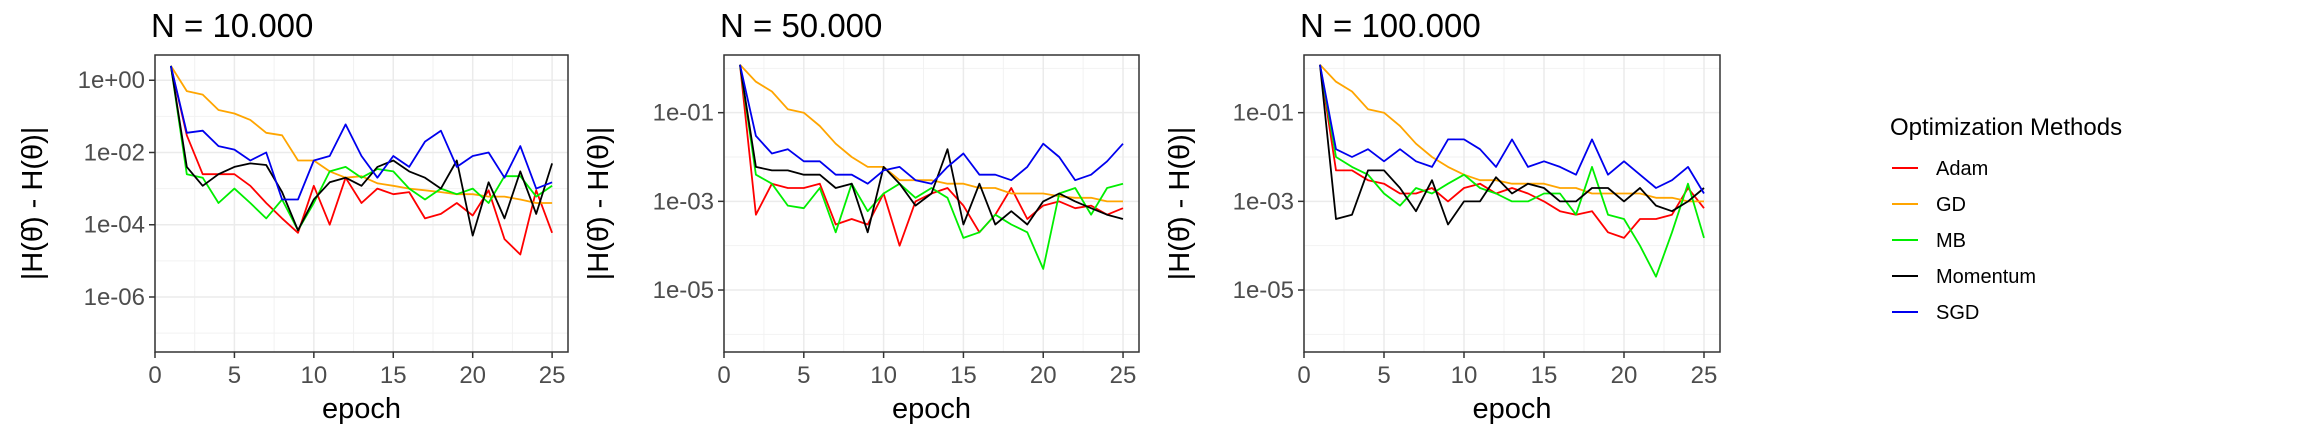  Describe the element at coordinates (114, 152) in the screenshot. I see `y-tick-label: 1e-02` at that location.